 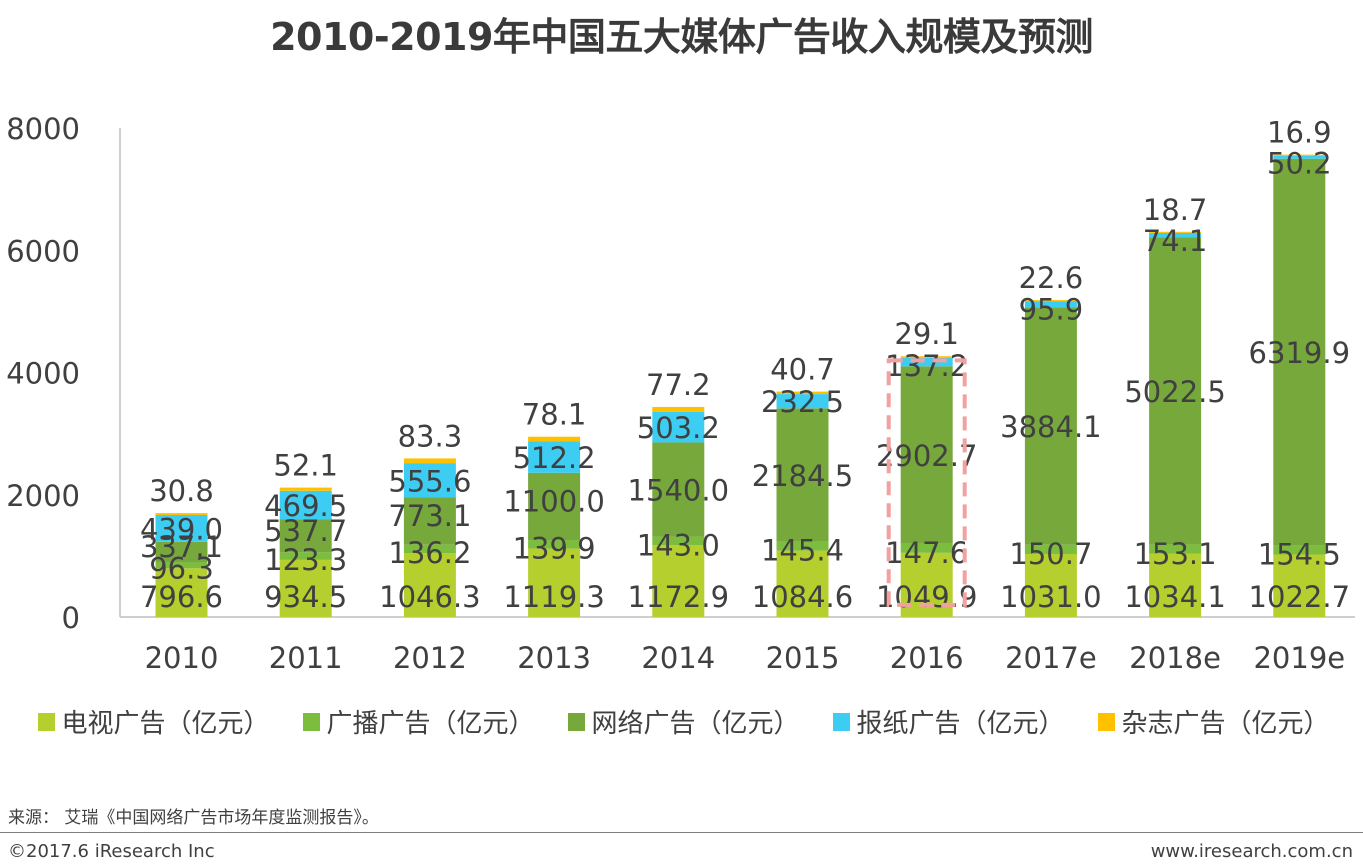 I want to click on data-label: 934.5, so click(x=305, y=597).